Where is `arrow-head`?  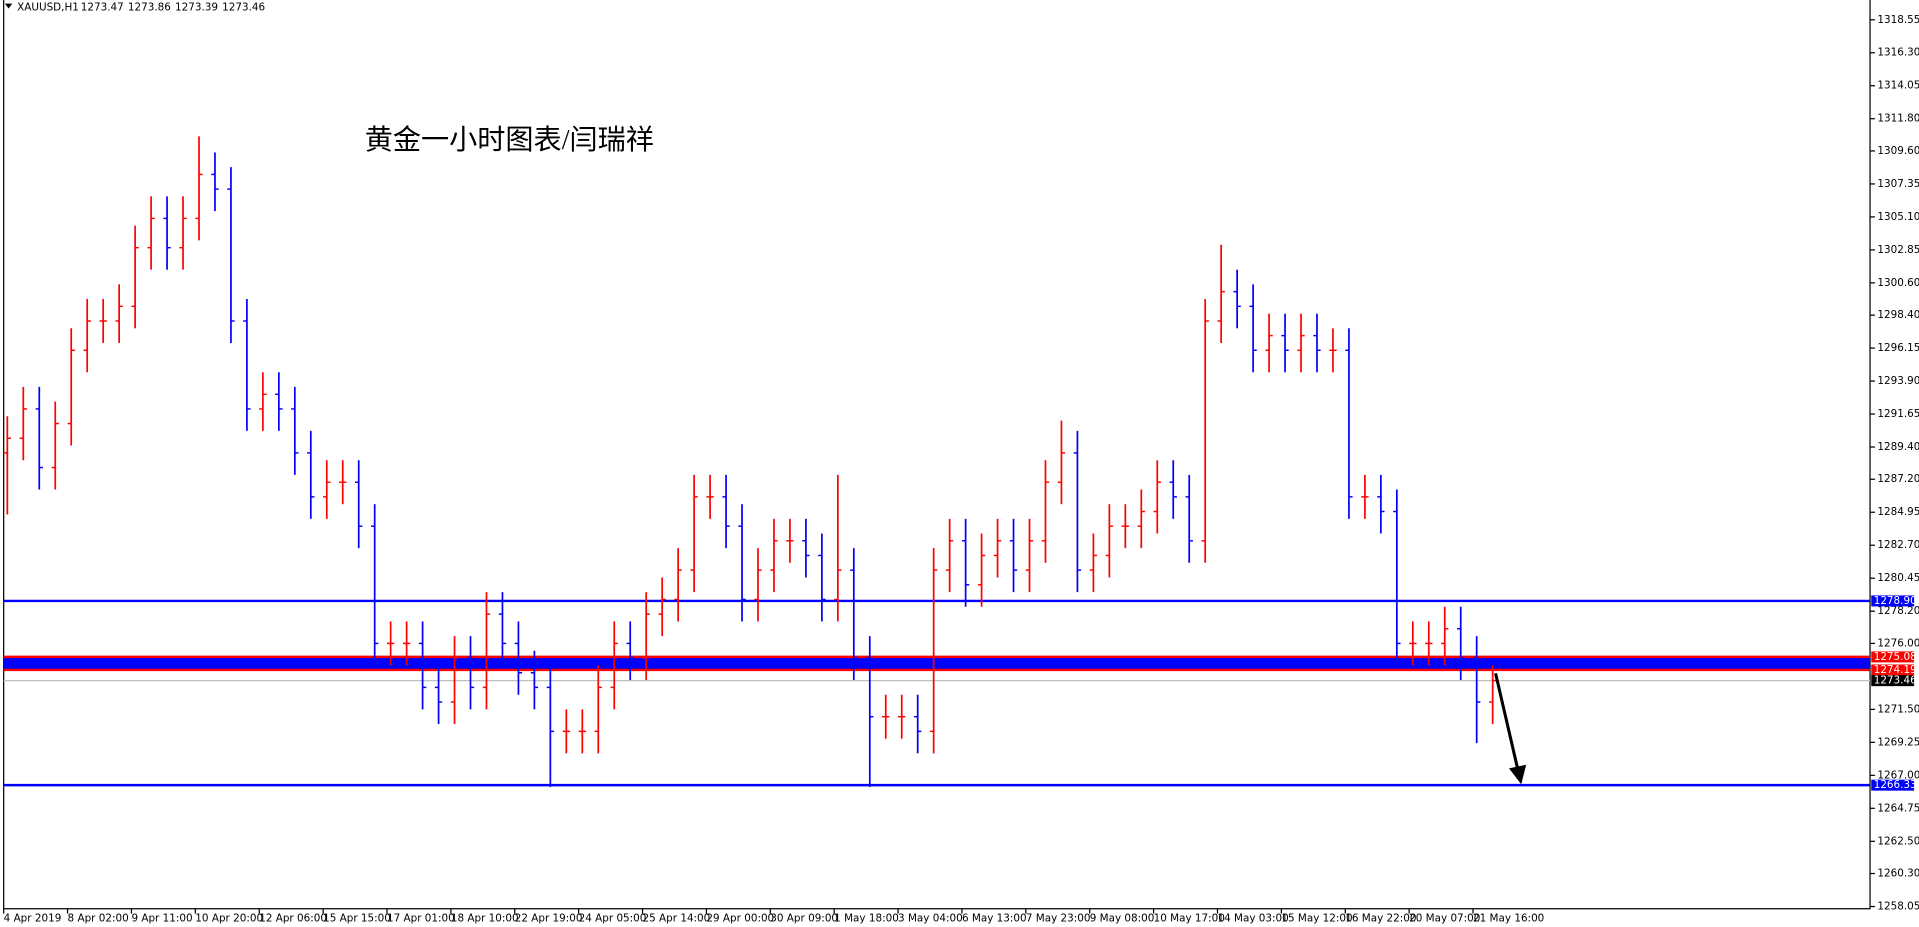
arrow-head is located at coordinates (1518, 774).